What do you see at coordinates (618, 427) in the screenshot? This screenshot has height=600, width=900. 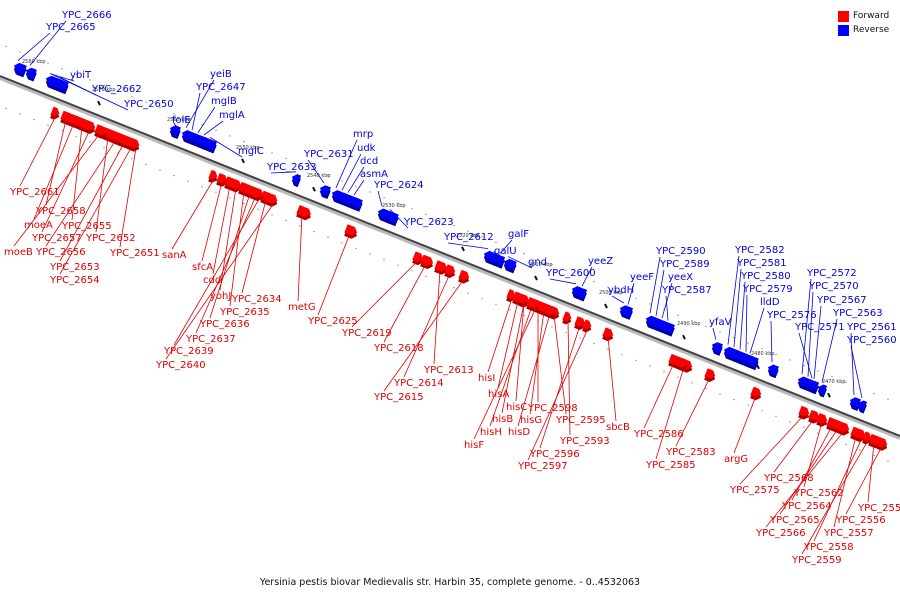 I see `forward-gene-label: sbcB` at bounding box center [618, 427].